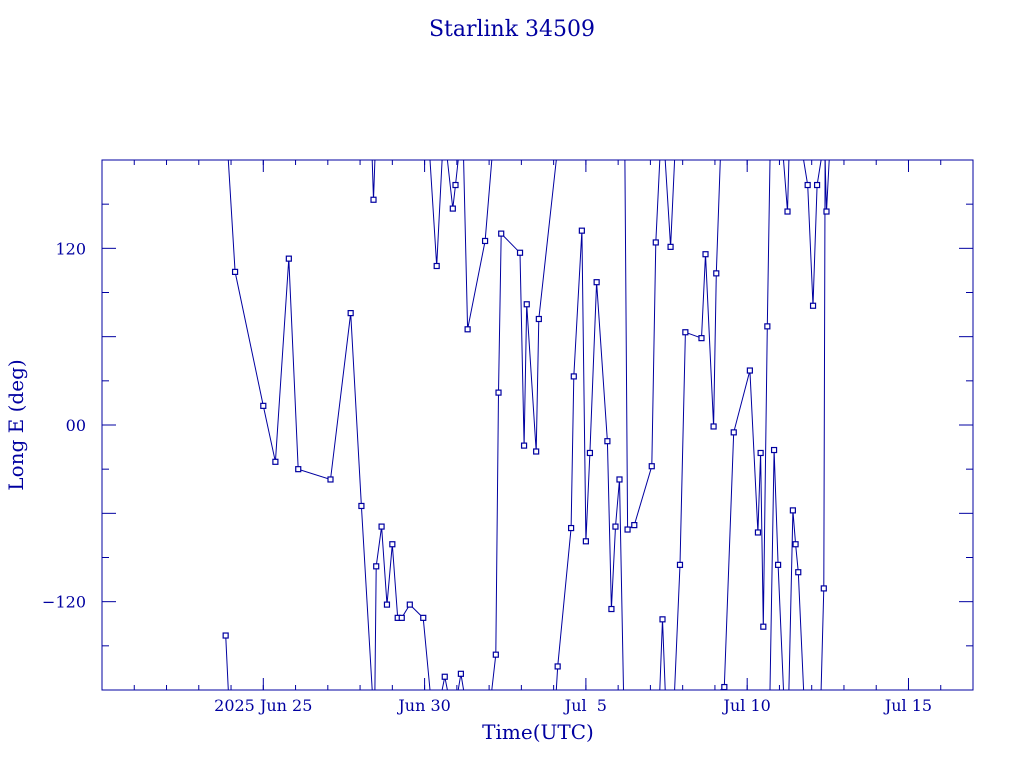 The image size is (1024, 768). What do you see at coordinates (64, 602) in the screenshot?
I see `y-tick-label: −120` at bounding box center [64, 602].